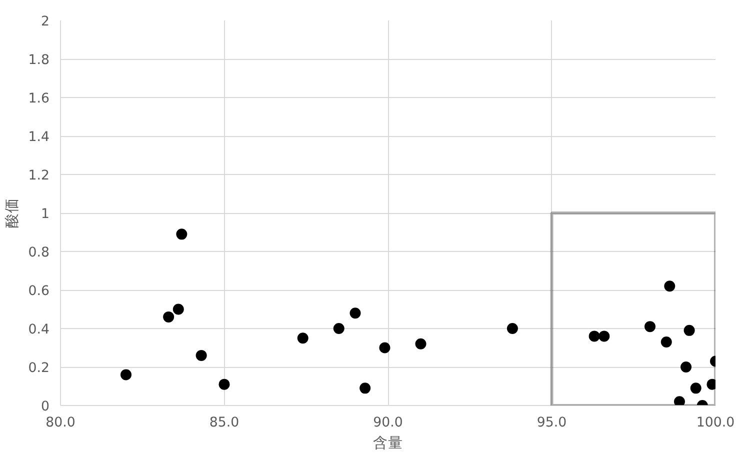 The width and height of the screenshot is (751, 459). I want to click on y-tick-label: 0, so click(45, 407).